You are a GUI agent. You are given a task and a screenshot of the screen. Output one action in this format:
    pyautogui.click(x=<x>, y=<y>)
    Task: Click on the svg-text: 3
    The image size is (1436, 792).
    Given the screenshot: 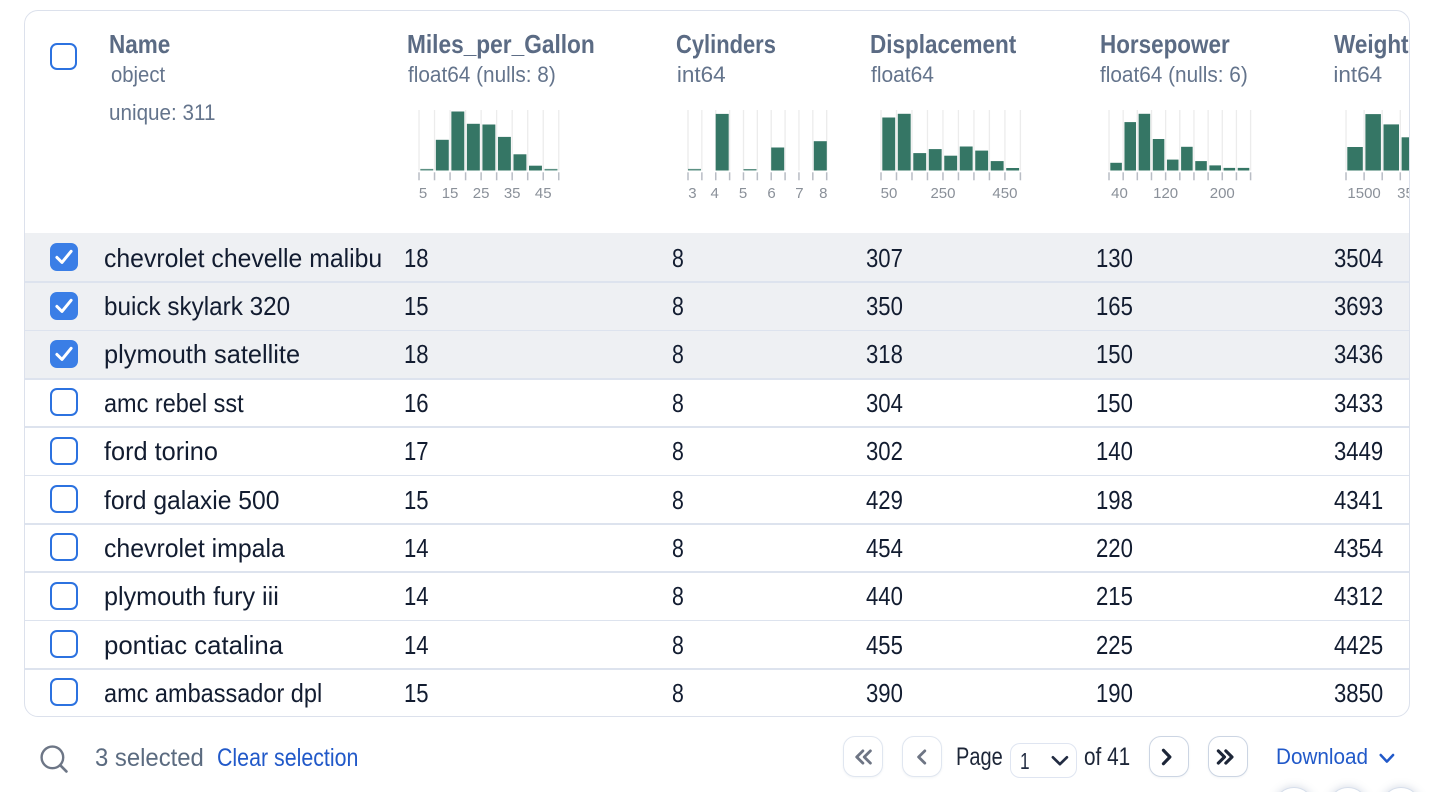 What is the action you would take?
    pyautogui.click(x=693, y=192)
    